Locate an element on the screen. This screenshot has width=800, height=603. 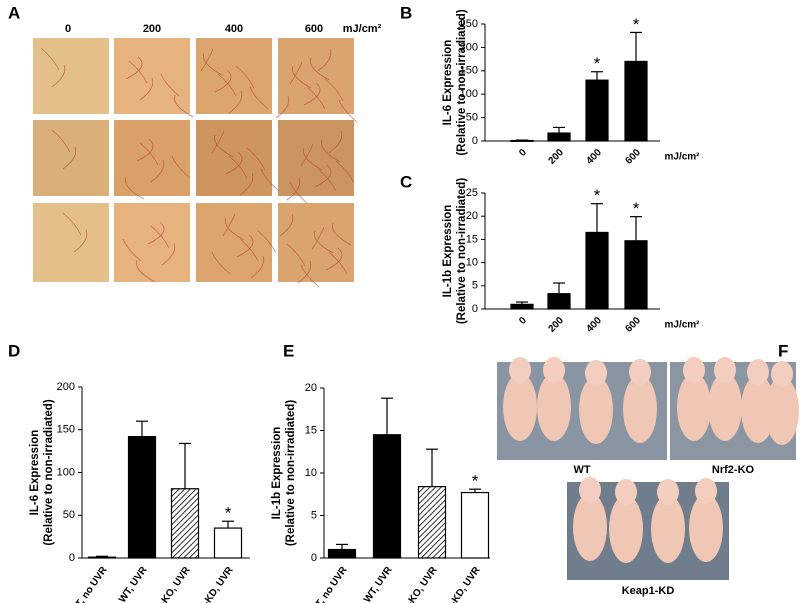
significance: * is located at coordinates (597, 63).